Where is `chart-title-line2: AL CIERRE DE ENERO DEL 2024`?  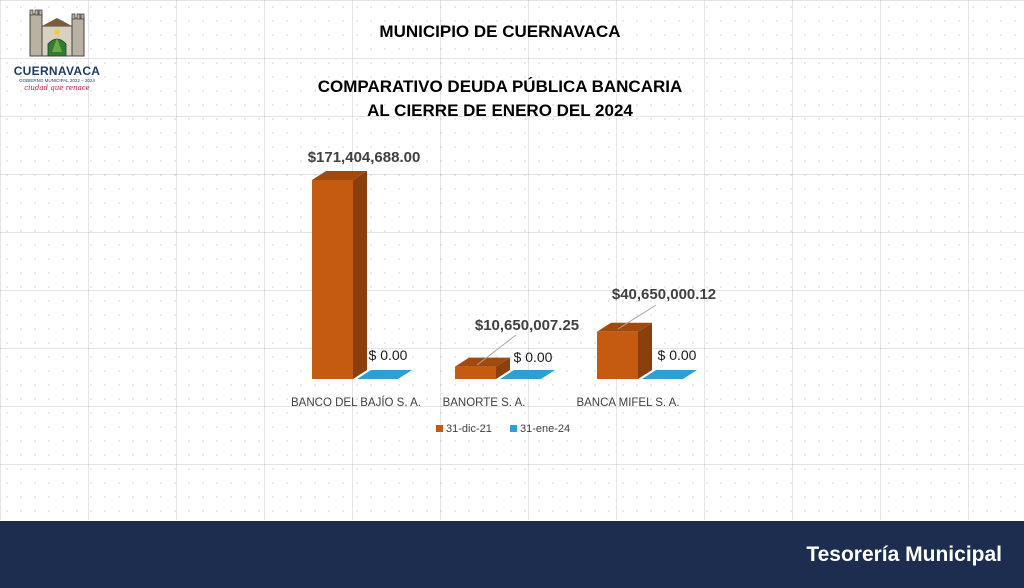 chart-title-line2: AL CIERRE DE ENERO DEL 2024 is located at coordinates (500, 110).